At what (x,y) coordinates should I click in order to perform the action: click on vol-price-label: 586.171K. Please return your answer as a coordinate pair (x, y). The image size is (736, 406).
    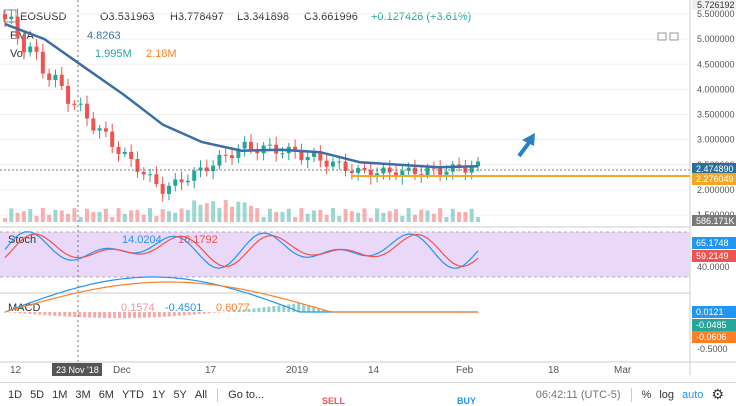
    Looking at the image, I should click on (715, 221).